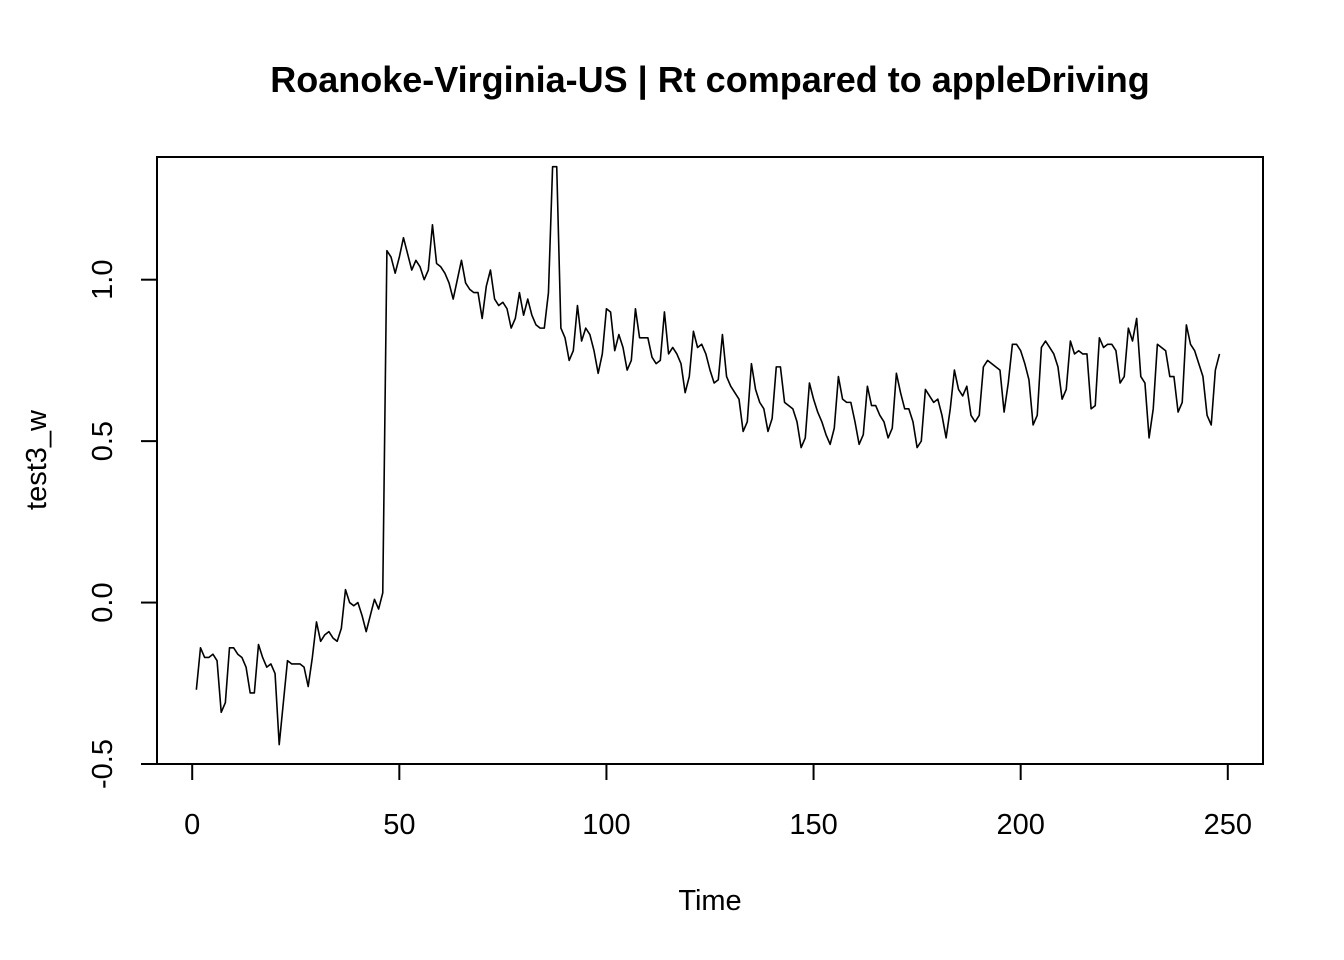 Image resolution: width=1344 pixels, height=960 pixels. What do you see at coordinates (1228, 825) in the screenshot?
I see `x-tick-label: 250` at bounding box center [1228, 825].